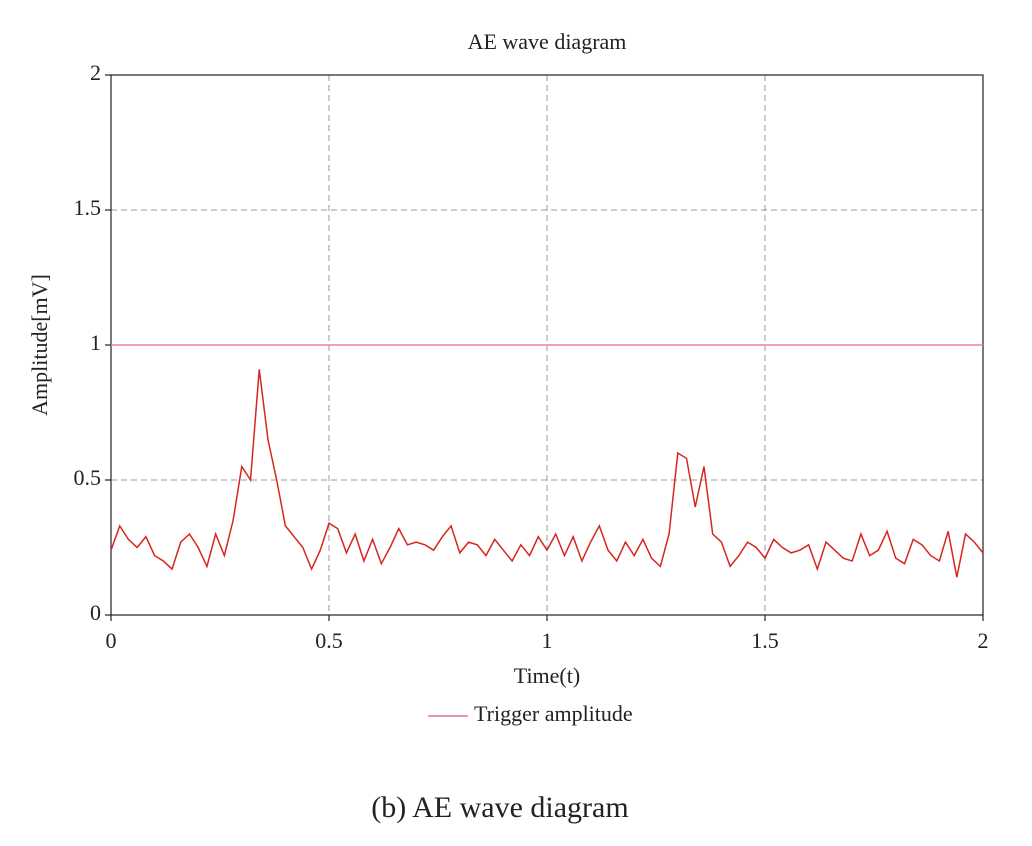 The image size is (1032, 846). Describe the element at coordinates (95, 72) in the screenshot. I see `y-tick-label: 2` at that location.